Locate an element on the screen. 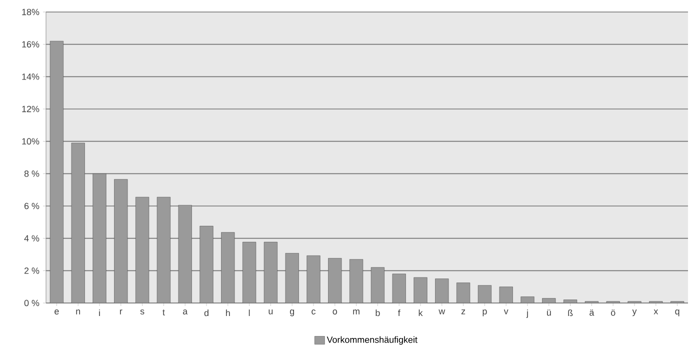  x-tick-label: a is located at coordinates (185, 312).